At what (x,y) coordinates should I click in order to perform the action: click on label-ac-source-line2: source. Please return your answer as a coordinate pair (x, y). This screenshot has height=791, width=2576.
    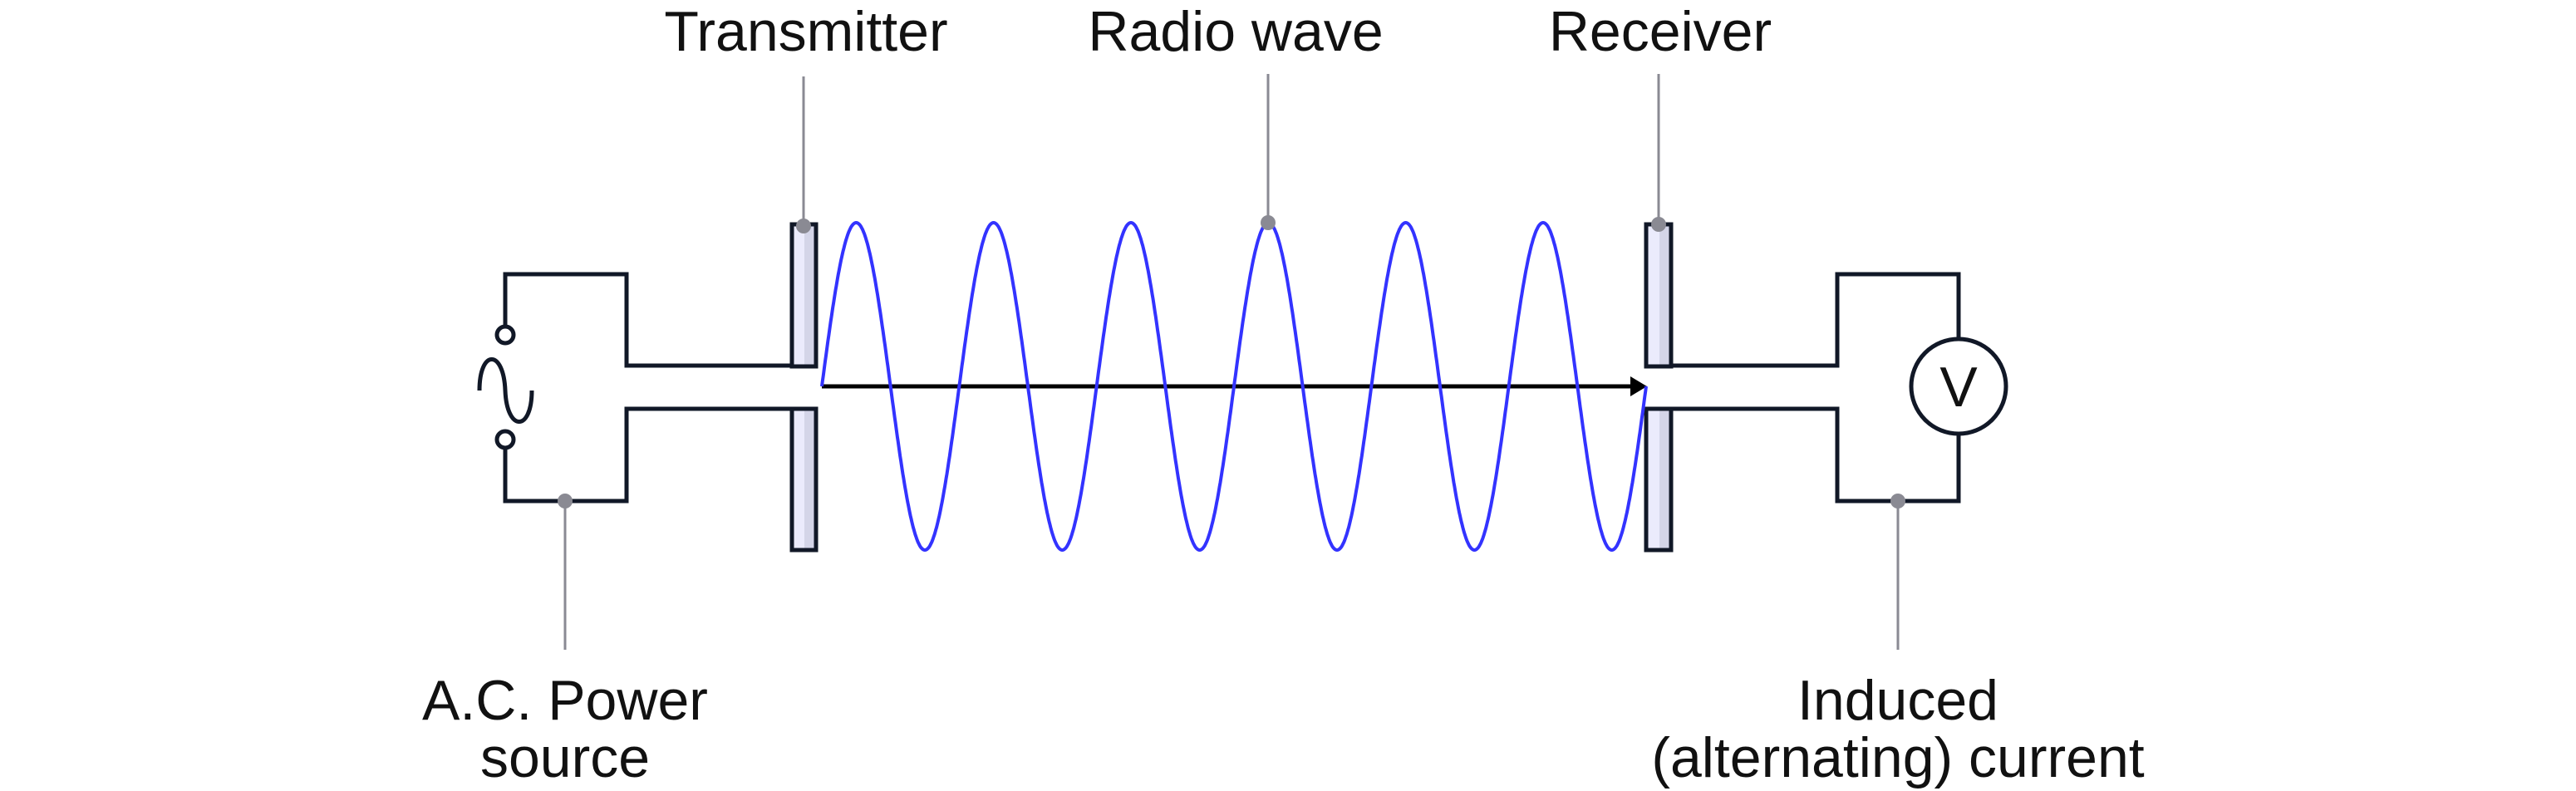
    Looking at the image, I should click on (565, 758).